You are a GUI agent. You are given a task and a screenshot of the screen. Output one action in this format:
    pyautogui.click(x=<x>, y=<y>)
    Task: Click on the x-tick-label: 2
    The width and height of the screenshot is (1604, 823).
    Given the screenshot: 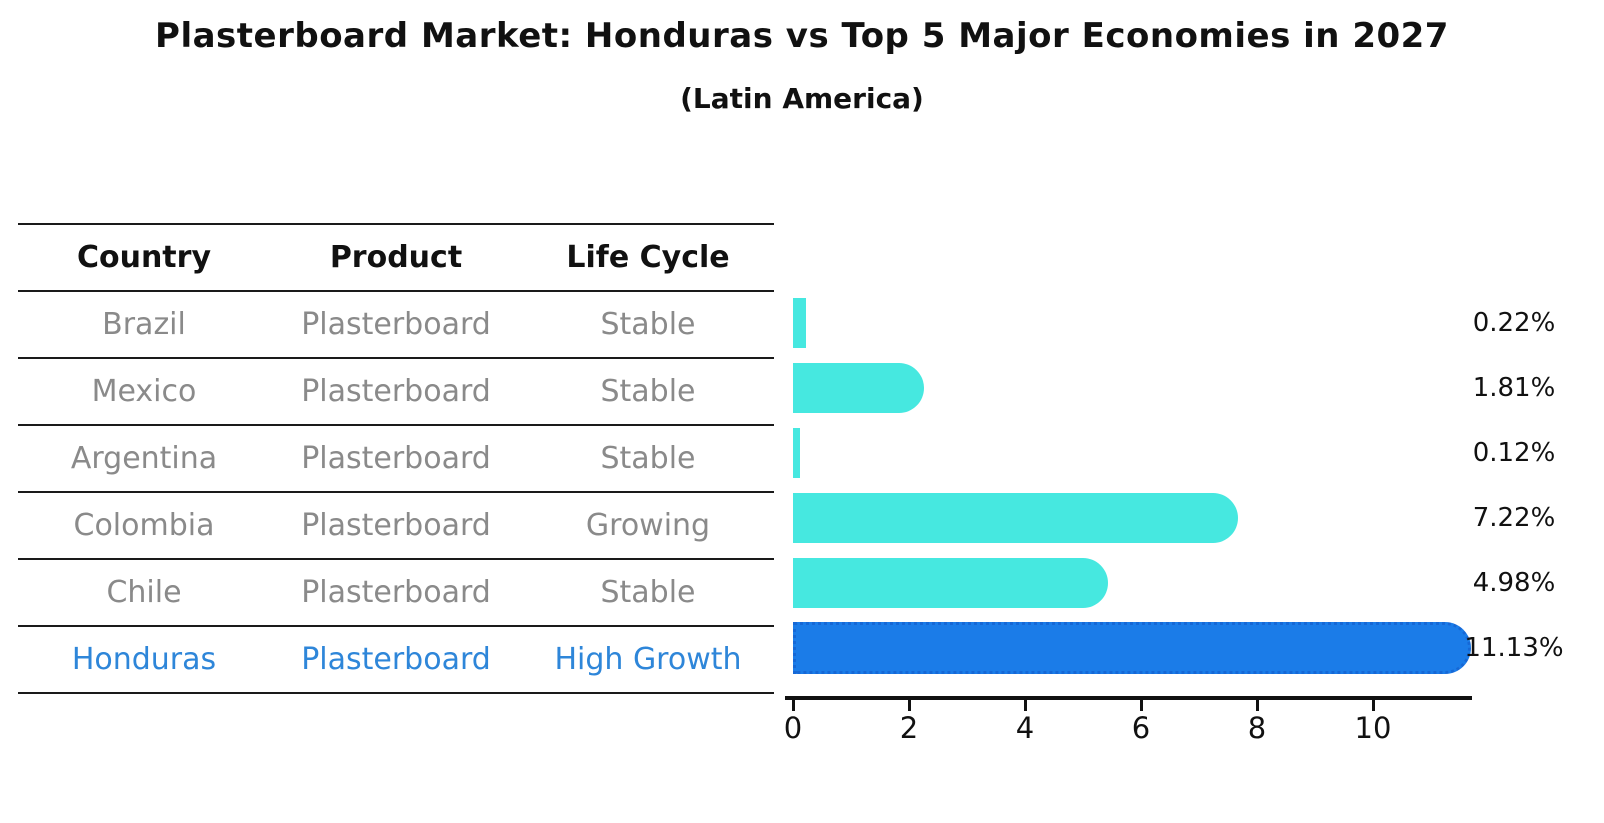 What is the action you would take?
    pyautogui.click(x=909, y=728)
    